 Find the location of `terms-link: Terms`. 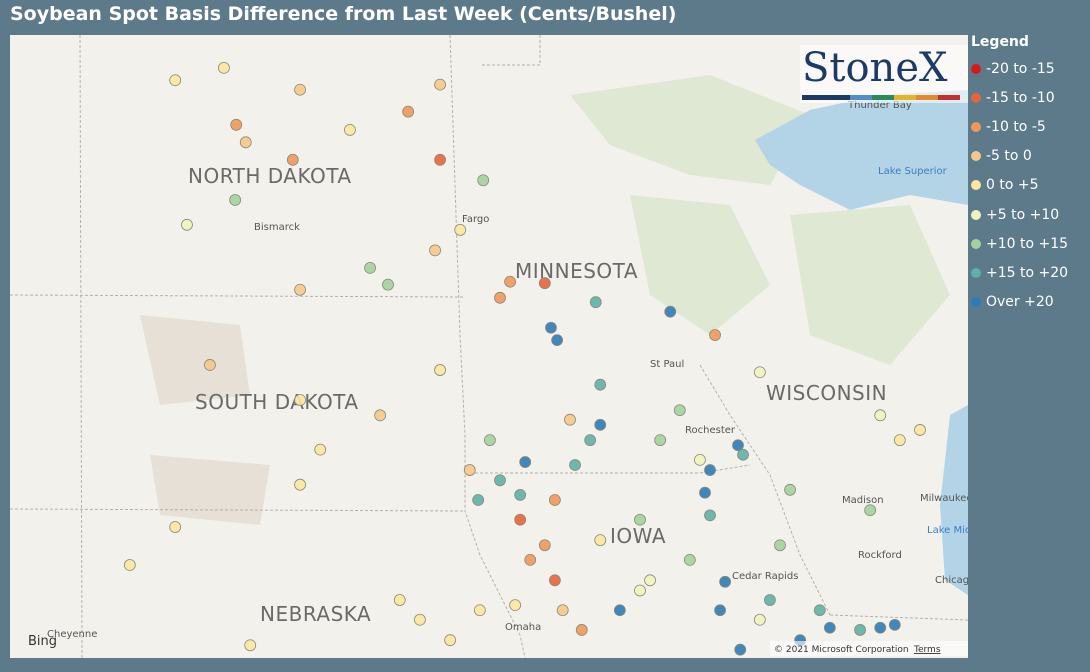

terms-link: Terms is located at coordinates (927, 650).